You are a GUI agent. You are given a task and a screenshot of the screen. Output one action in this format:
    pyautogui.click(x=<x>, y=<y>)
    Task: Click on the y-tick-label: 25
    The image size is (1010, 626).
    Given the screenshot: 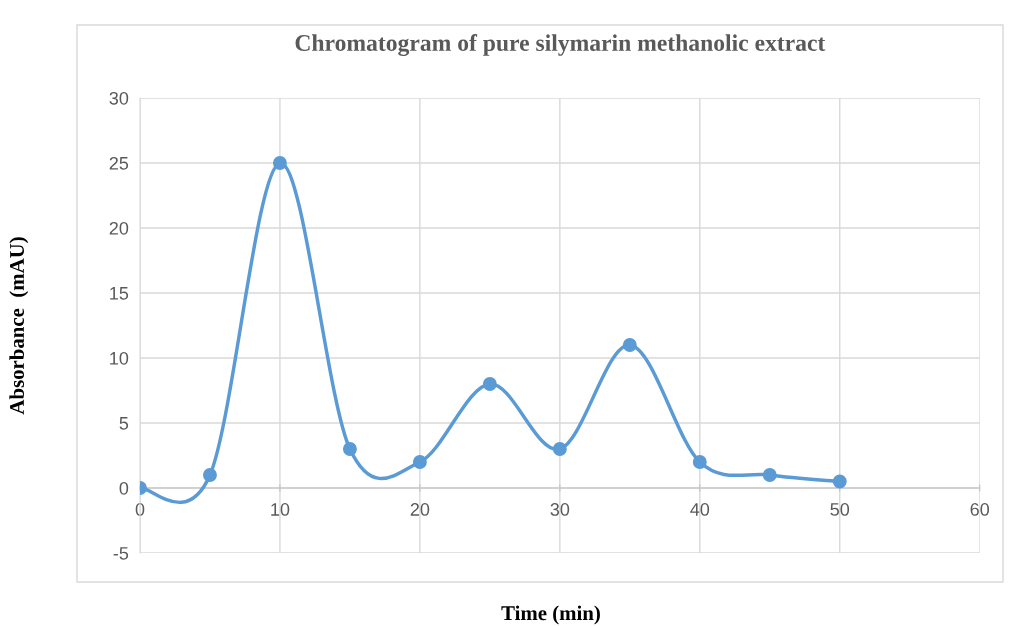 What is the action you would take?
    pyautogui.click(x=119, y=163)
    